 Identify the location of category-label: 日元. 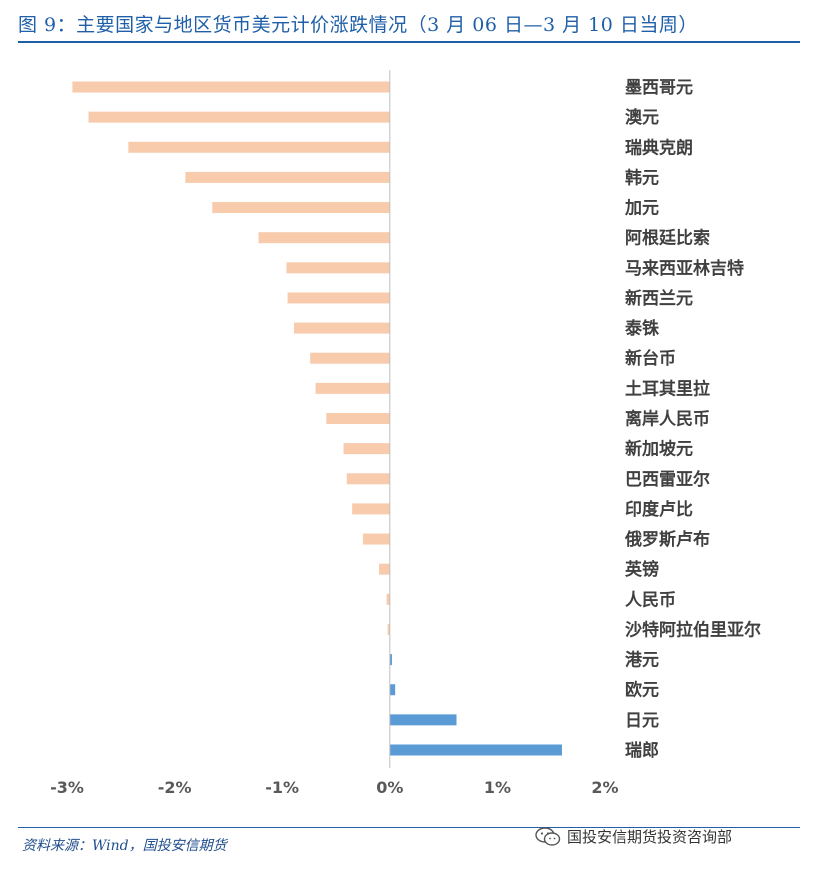
(642, 721).